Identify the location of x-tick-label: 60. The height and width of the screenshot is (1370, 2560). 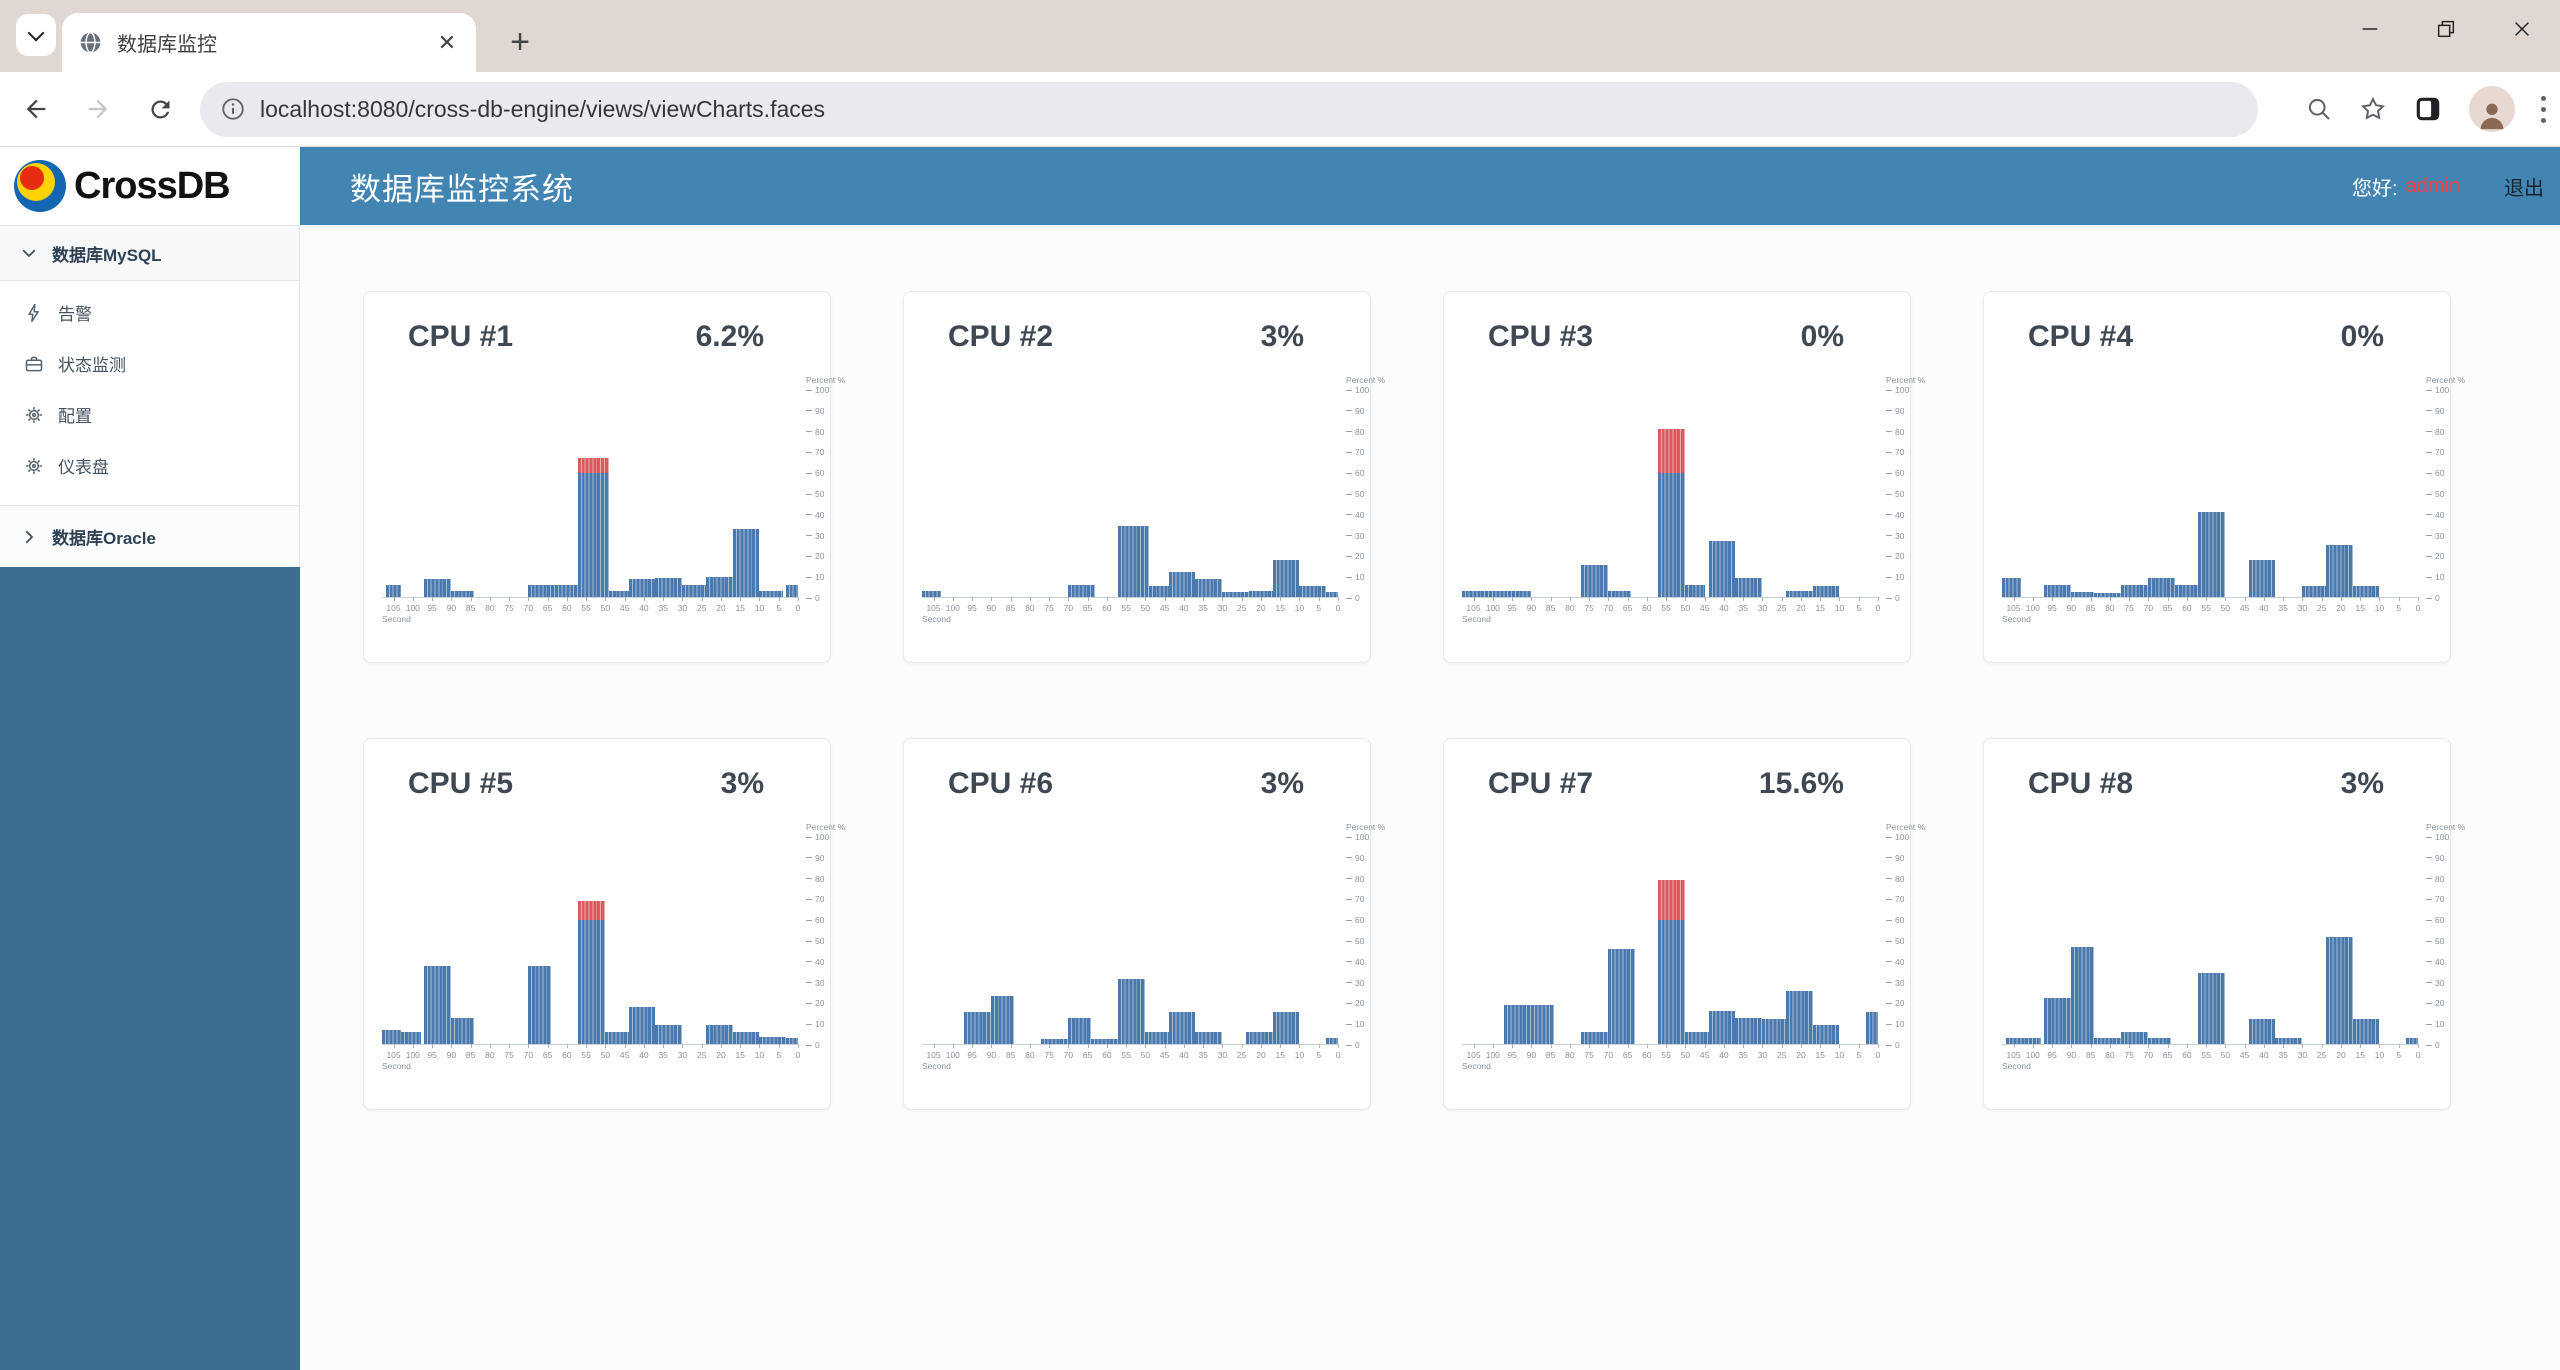
(1107, 1055).